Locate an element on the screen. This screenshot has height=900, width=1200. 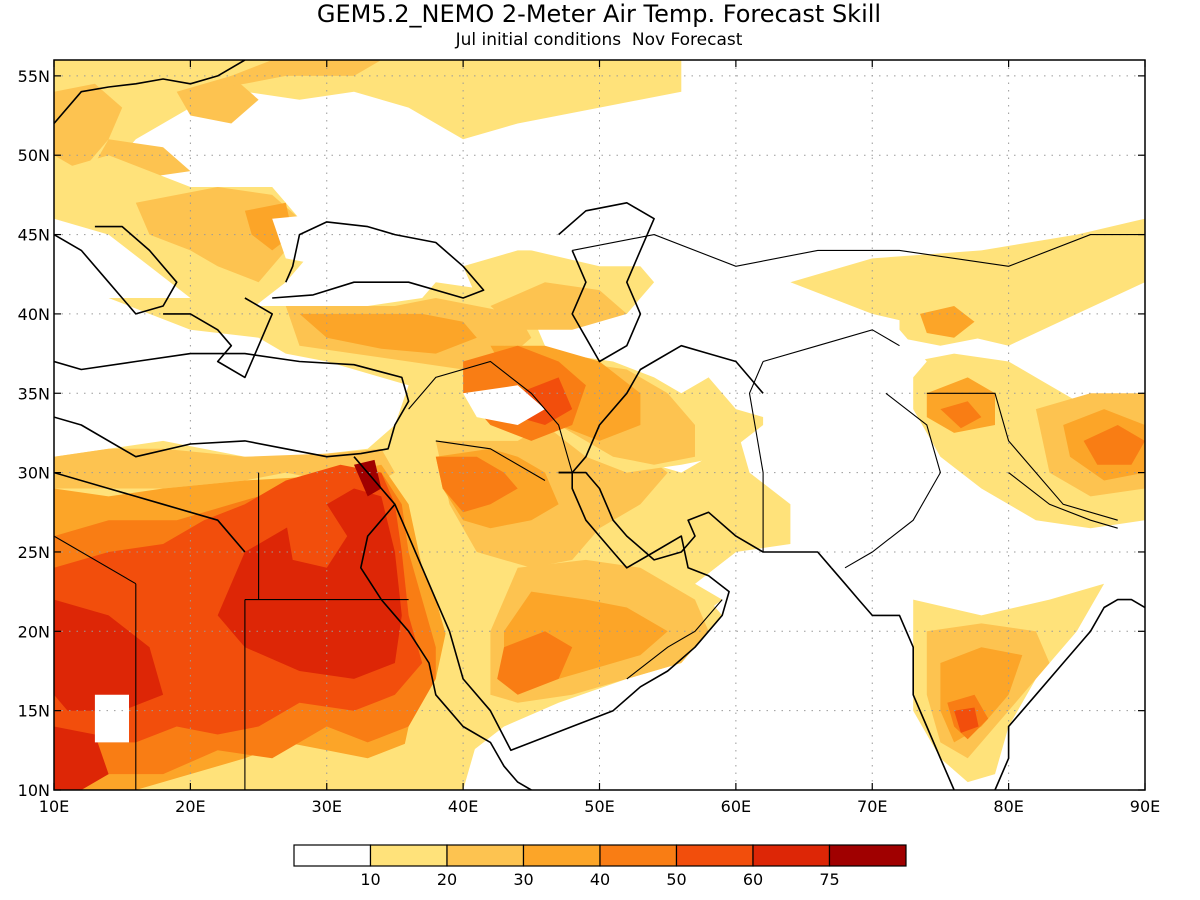
colorbar-label: 50 is located at coordinates (676, 879).